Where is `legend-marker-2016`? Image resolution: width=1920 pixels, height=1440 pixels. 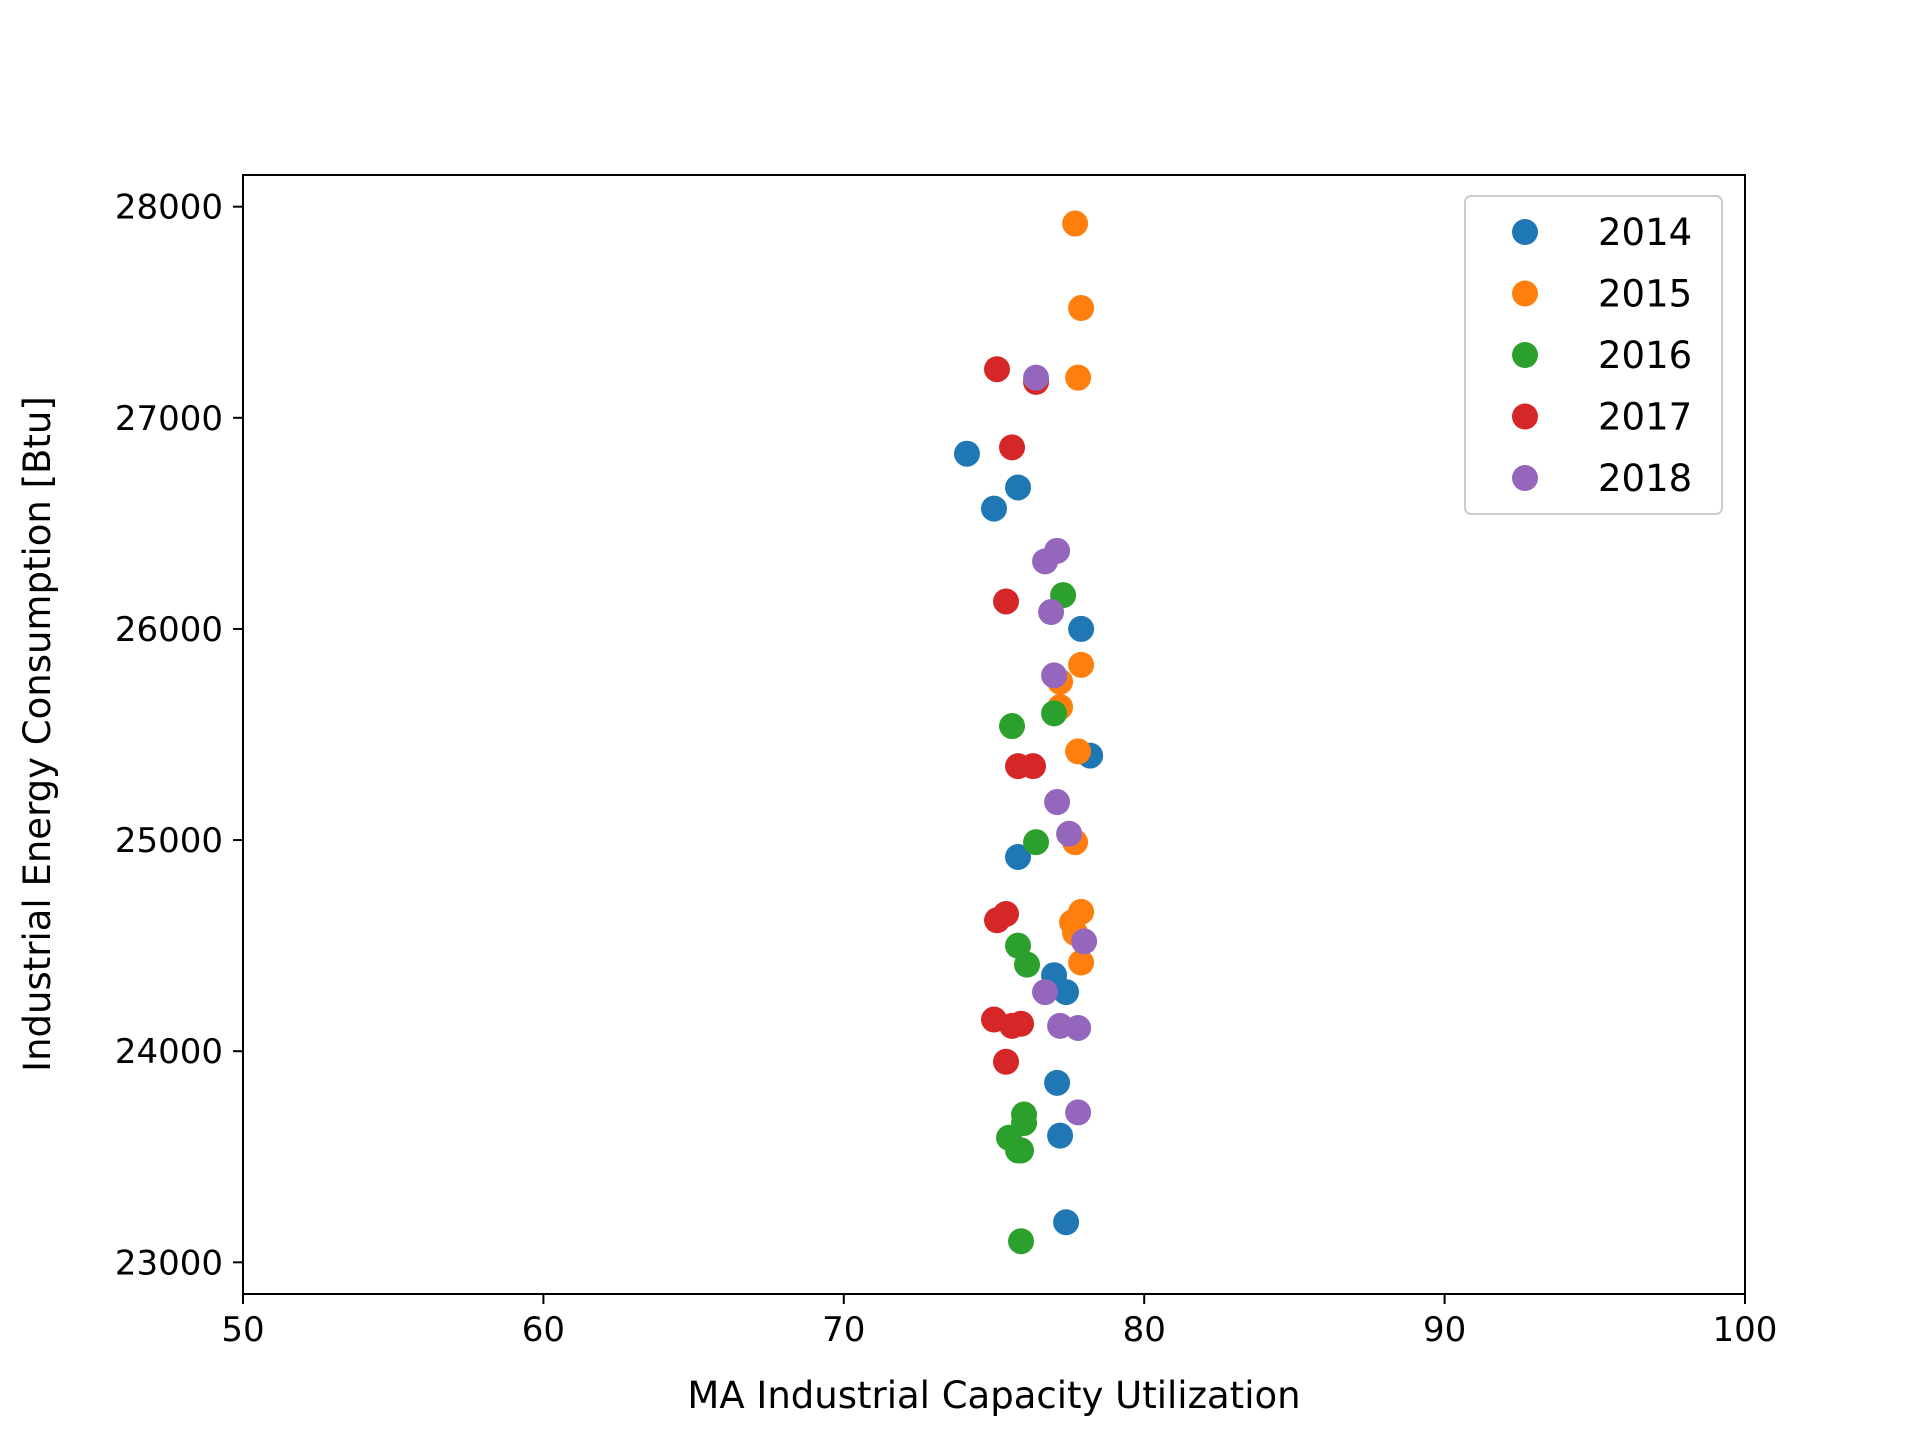 legend-marker-2016 is located at coordinates (1525, 355).